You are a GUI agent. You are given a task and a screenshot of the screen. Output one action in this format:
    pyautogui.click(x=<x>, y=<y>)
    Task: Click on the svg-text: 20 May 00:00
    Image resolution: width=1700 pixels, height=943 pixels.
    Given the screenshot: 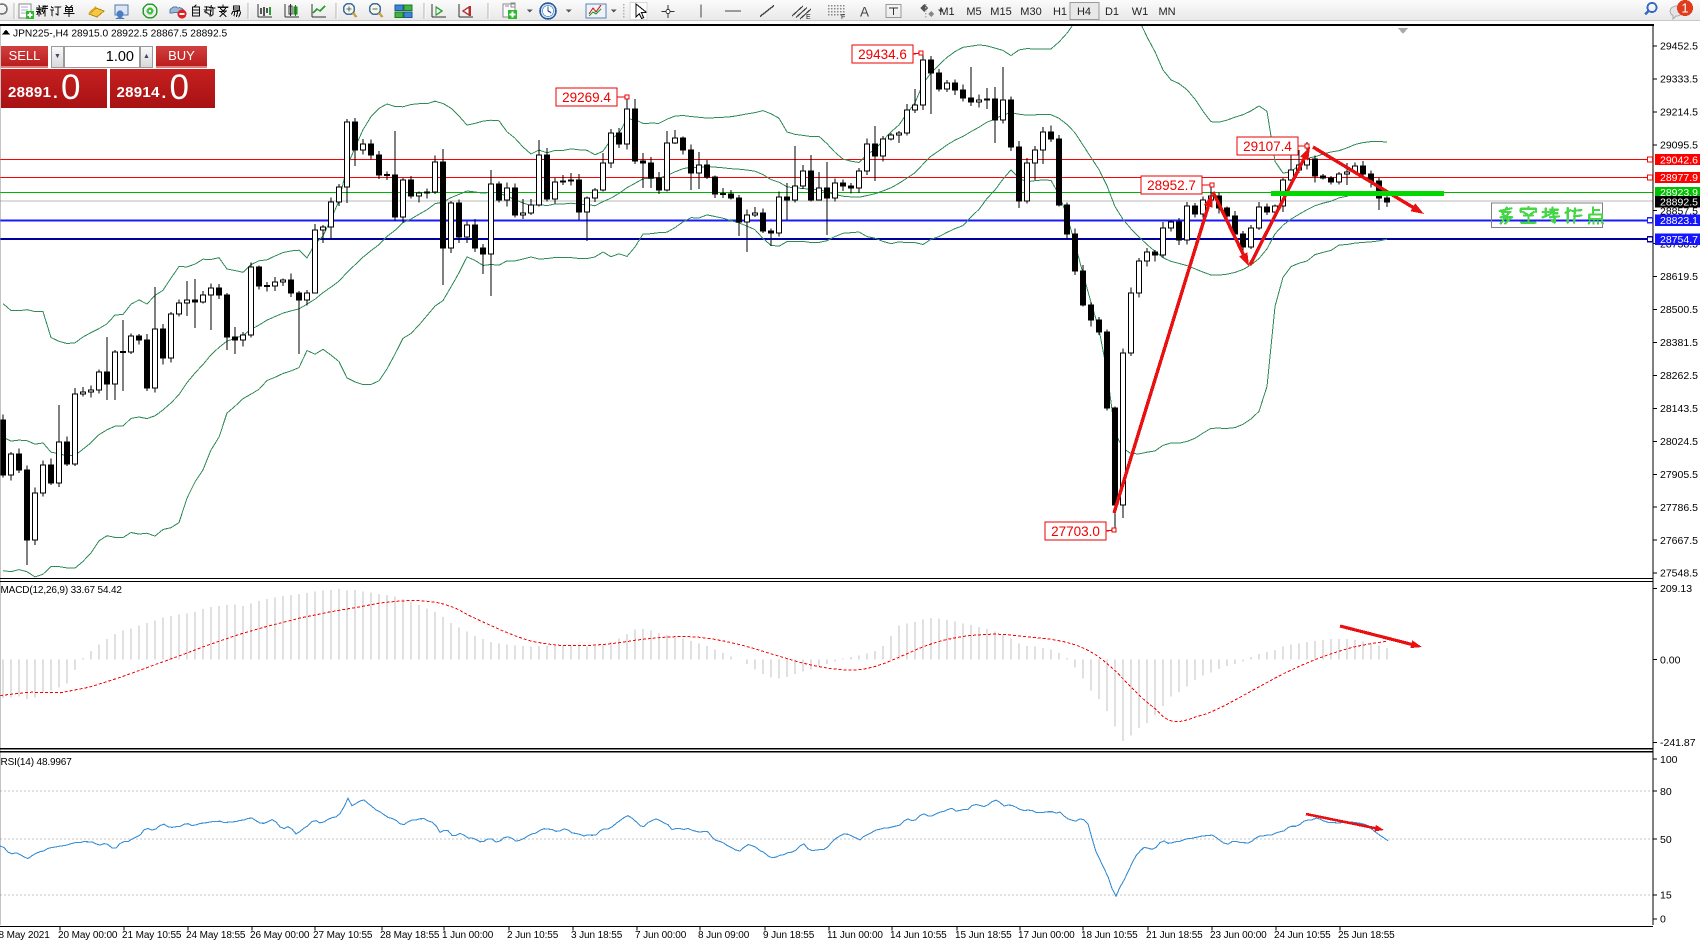 What is the action you would take?
    pyautogui.click(x=88, y=935)
    